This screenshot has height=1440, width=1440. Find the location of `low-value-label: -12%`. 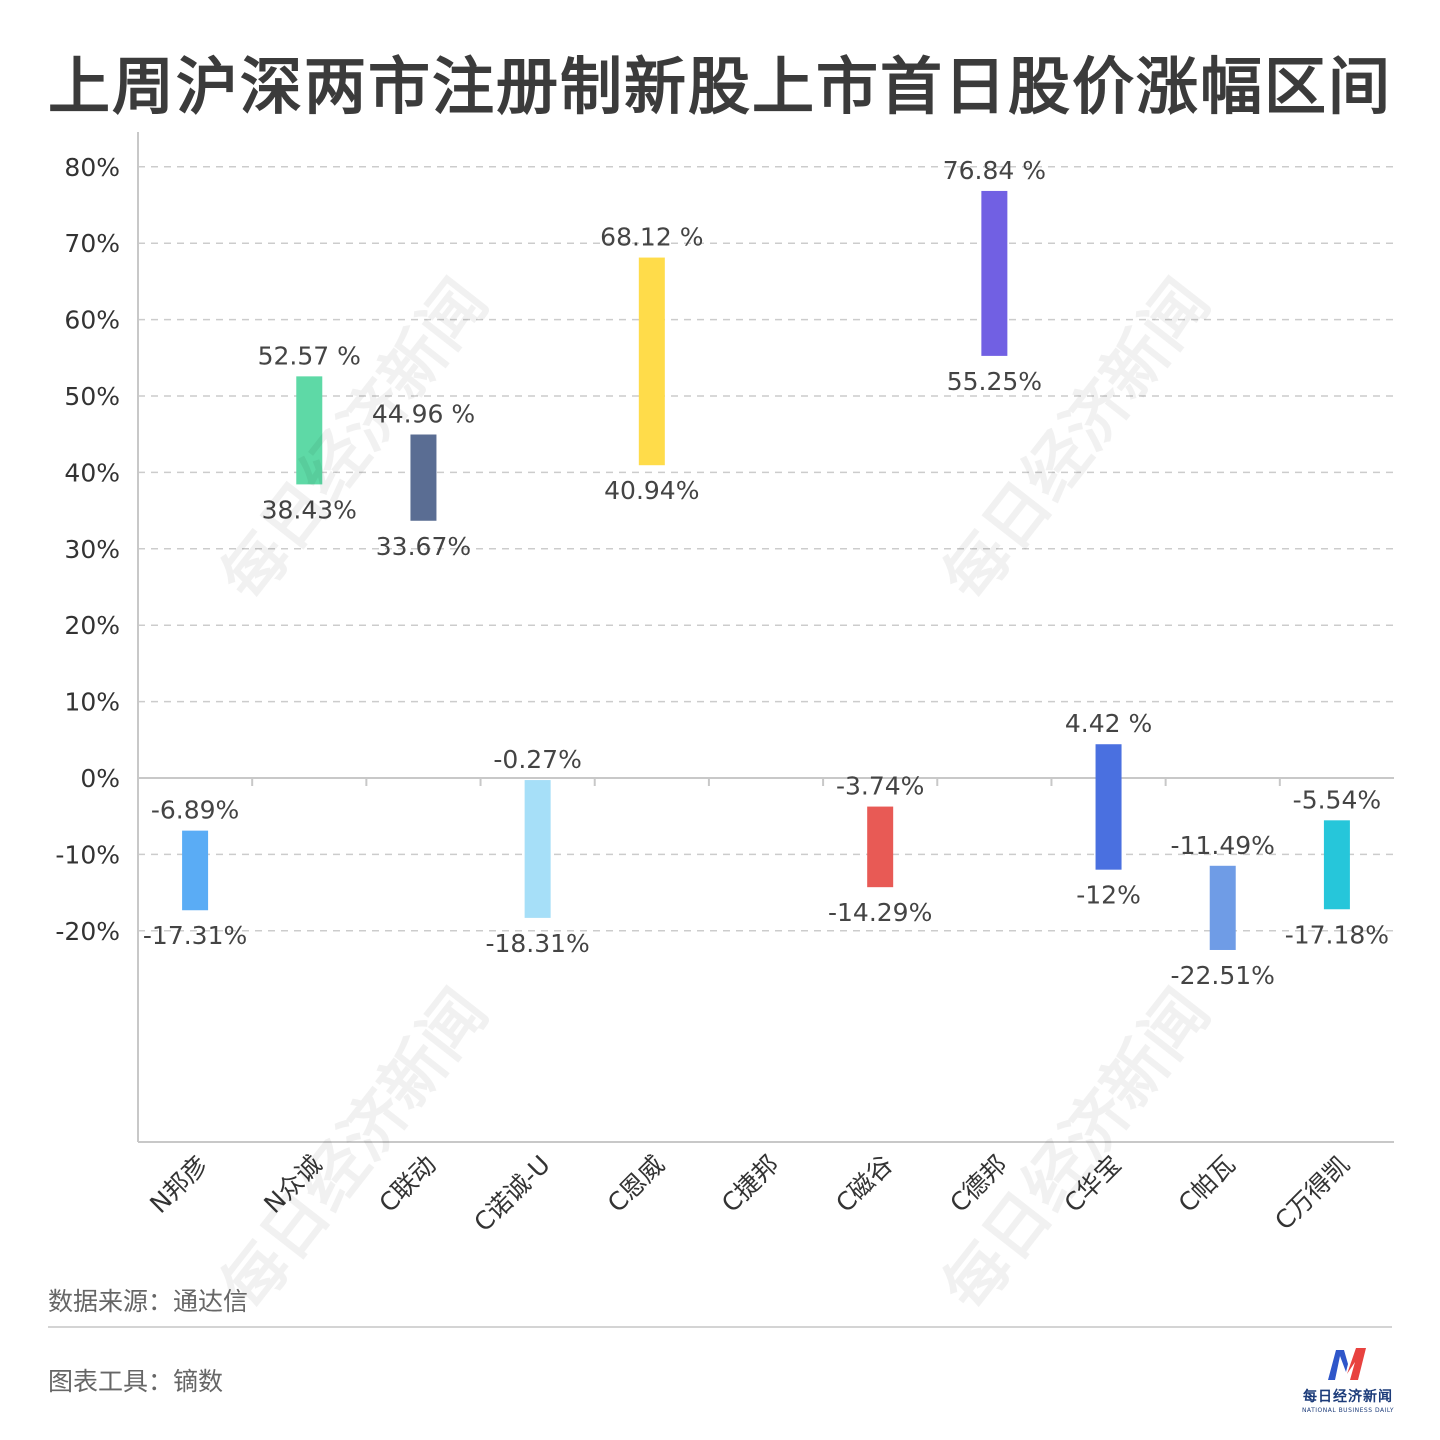

low-value-label: -12% is located at coordinates (1108, 895).